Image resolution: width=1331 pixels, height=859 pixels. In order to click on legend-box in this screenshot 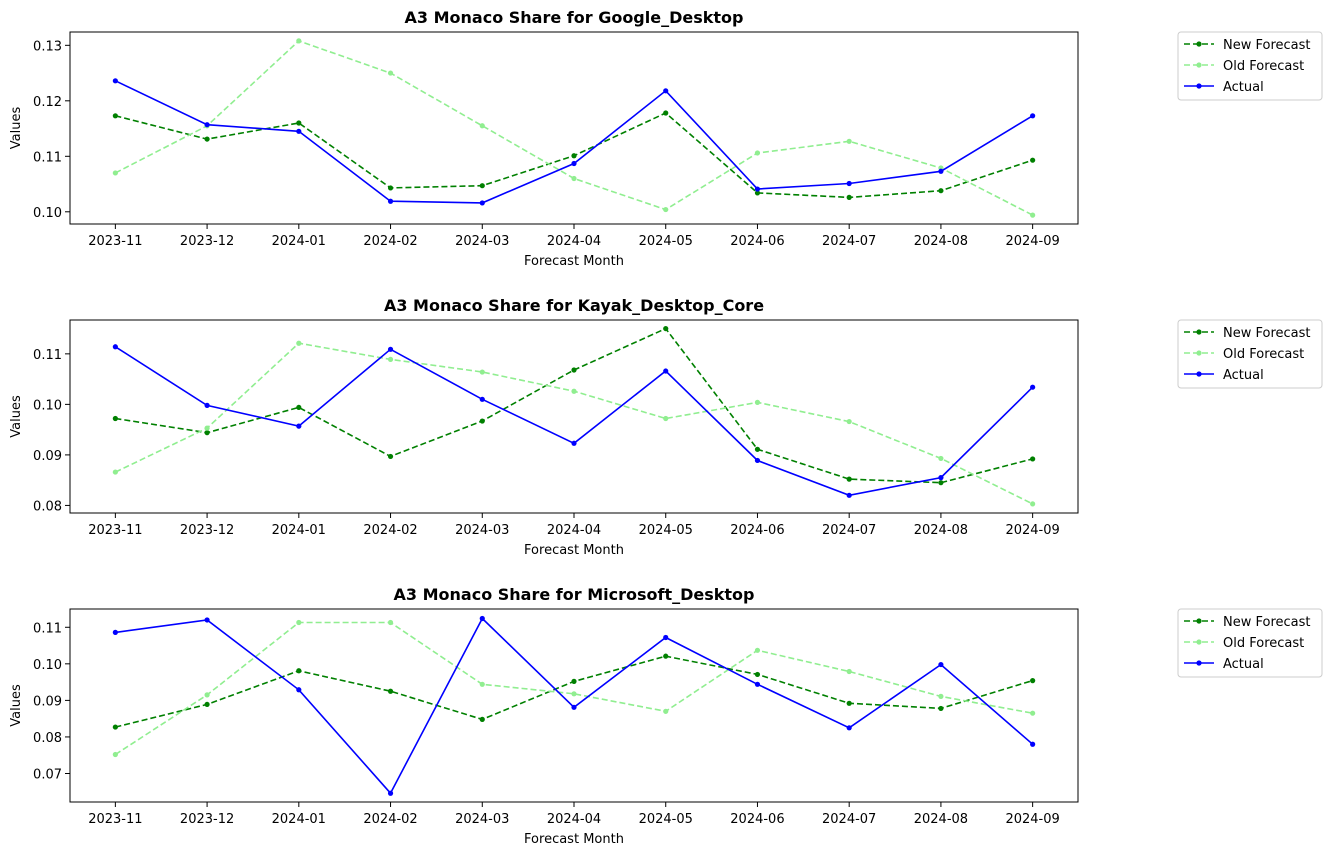, I will do `click(1250, 643)`.